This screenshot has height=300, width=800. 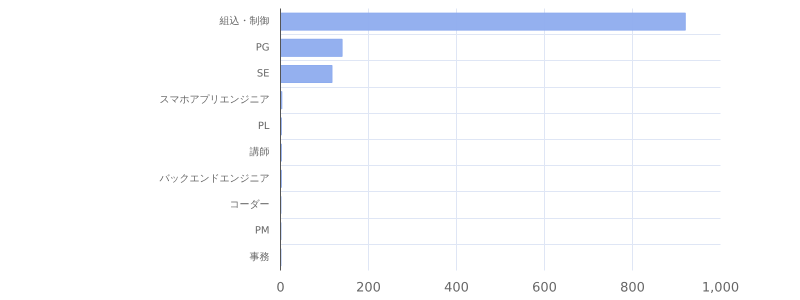 What do you see at coordinates (260, 256) in the screenshot?
I see `y-tick-label: 事務` at bounding box center [260, 256].